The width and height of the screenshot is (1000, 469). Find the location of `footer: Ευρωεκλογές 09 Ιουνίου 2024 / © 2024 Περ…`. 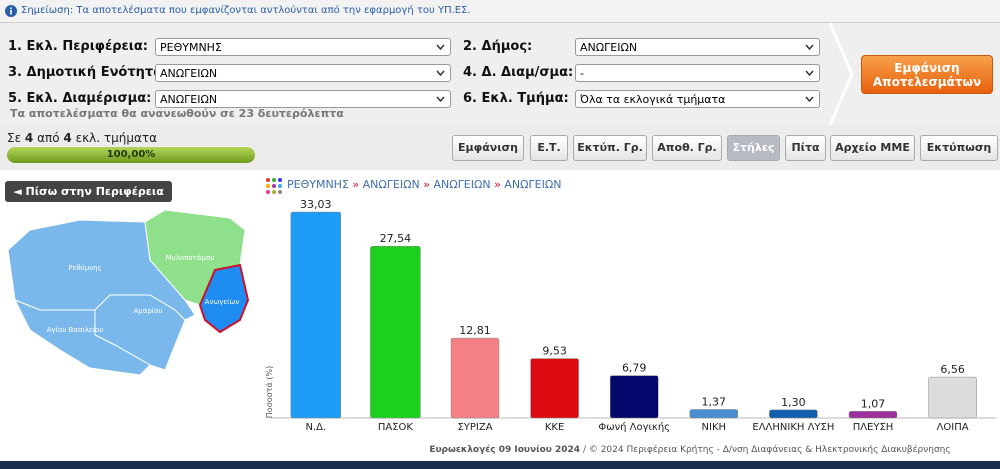

footer: Ευρωεκλογές 09 Ιουνίου 2024 / © 2024 Περ… is located at coordinates (689, 449).